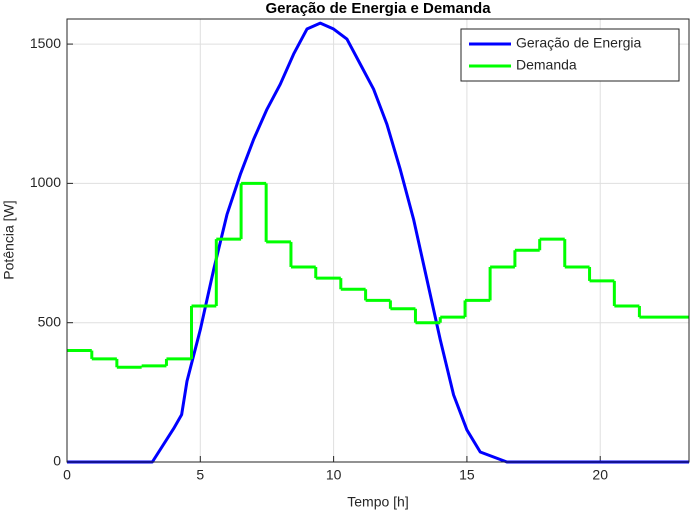 This screenshot has height=514, width=690. I want to click on legend-box, so click(570, 55).